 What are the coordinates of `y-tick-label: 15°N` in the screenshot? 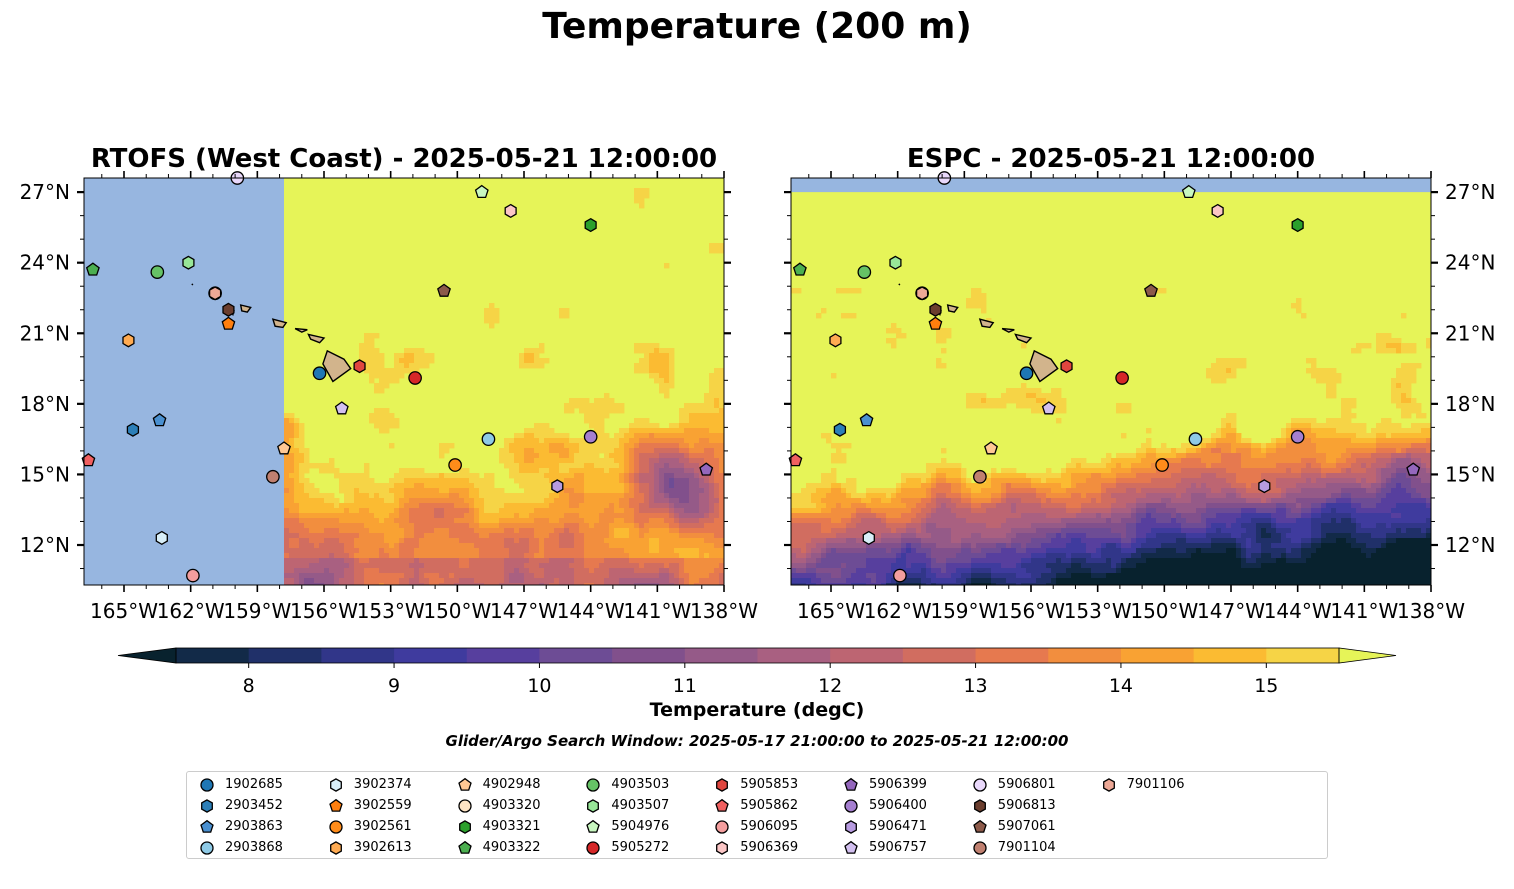 It's located at (1470, 474).